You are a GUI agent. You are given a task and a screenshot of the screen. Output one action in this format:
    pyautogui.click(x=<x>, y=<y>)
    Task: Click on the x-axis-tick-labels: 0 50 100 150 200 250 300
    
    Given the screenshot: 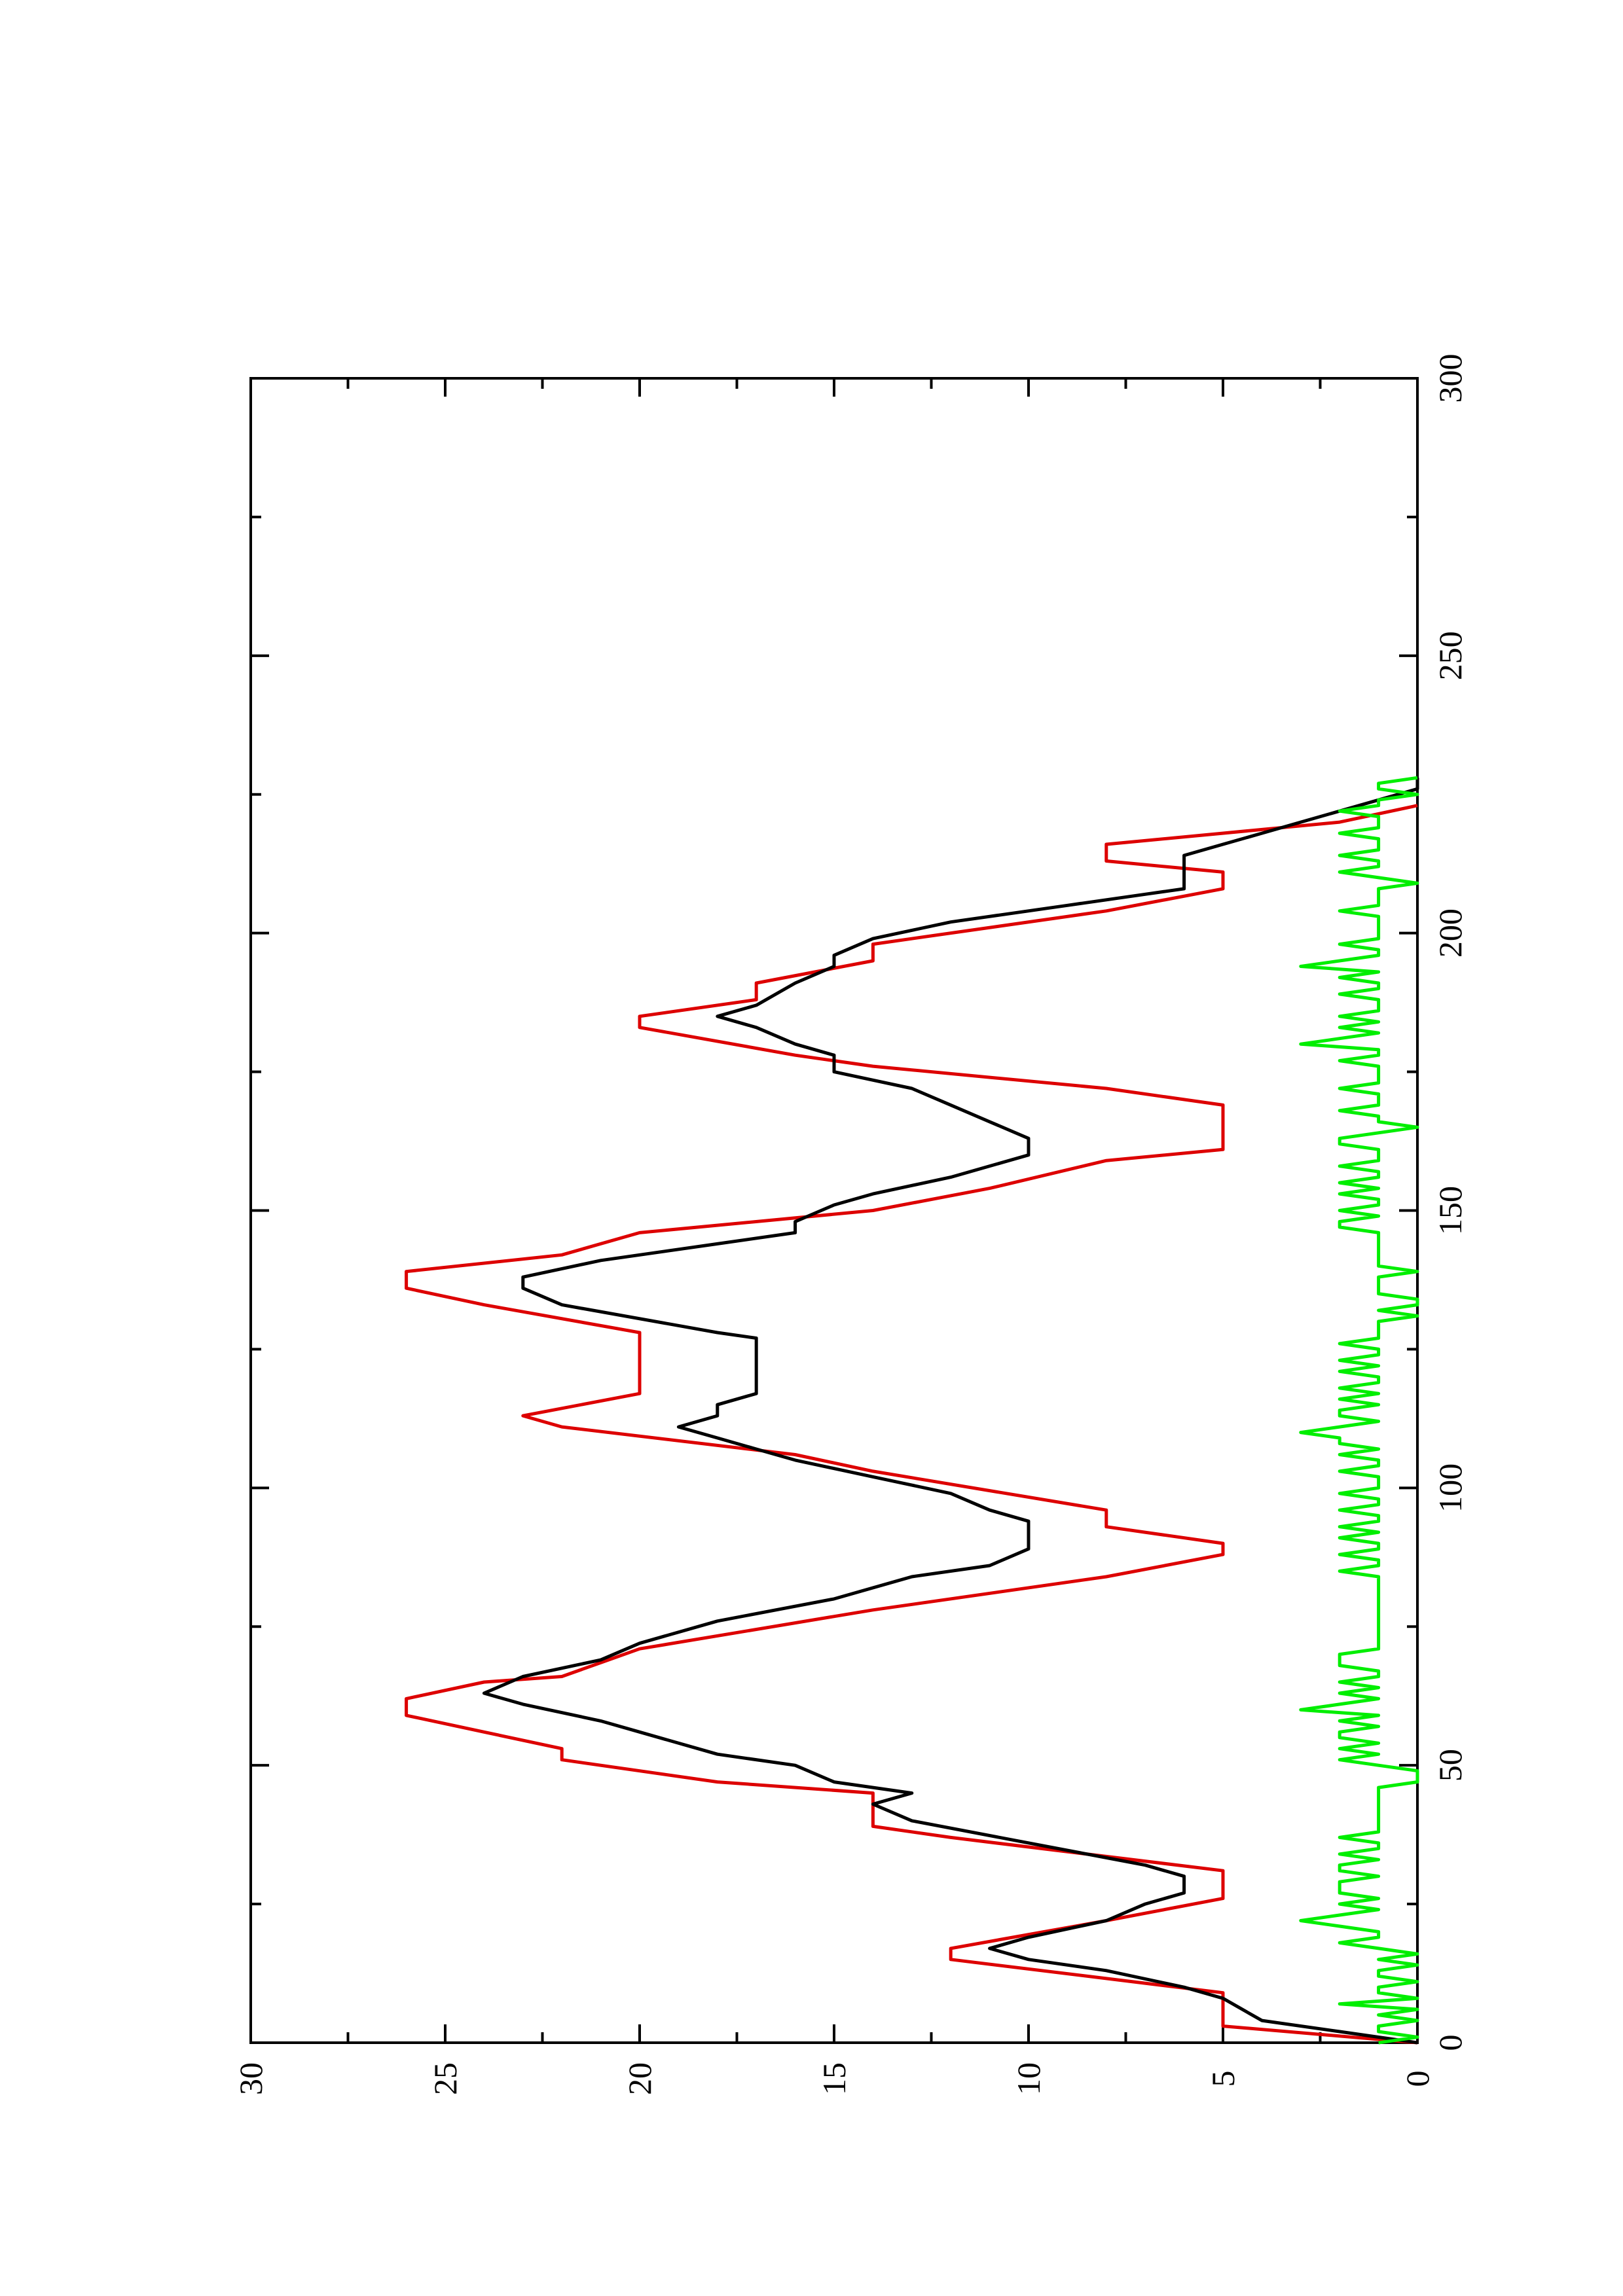 What is the action you would take?
    pyautogui.click(x=1450, y=1202)
    